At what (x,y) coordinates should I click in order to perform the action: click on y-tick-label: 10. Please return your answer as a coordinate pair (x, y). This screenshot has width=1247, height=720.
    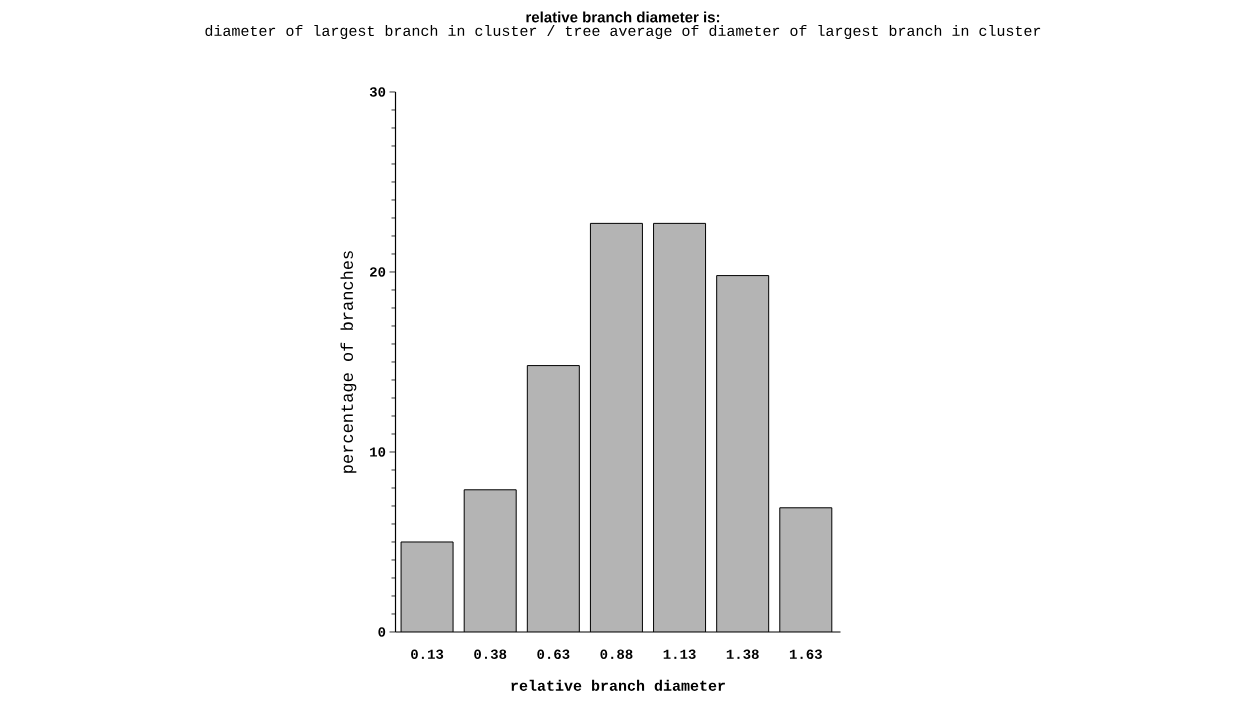
    Looking at the image, I should click on (378, 452).